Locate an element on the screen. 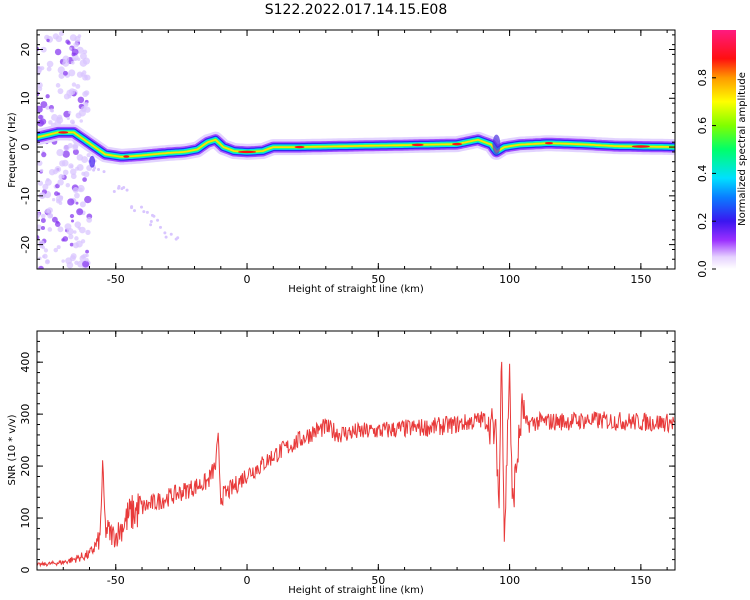 Image resolution: width=750 pixels, height=600 pixels. colorbar-tick-label: 0.8 is located at coordinates (702, 78).